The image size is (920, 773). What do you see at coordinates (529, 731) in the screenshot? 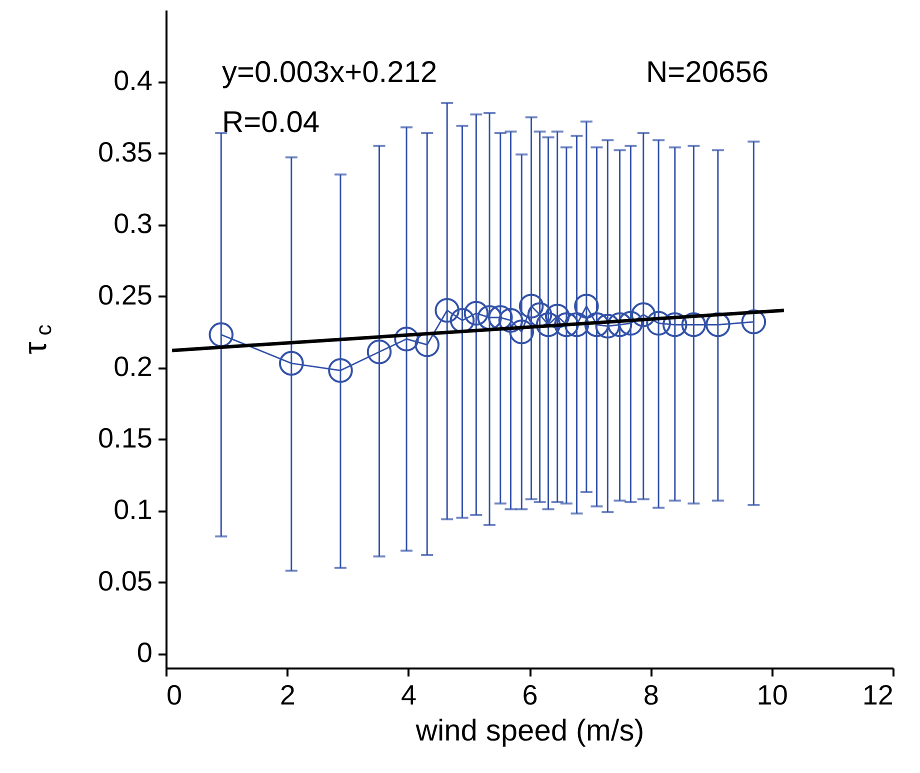
I see `x-axis-title: wind speed (m/s)` at bounding box center [529, 731].